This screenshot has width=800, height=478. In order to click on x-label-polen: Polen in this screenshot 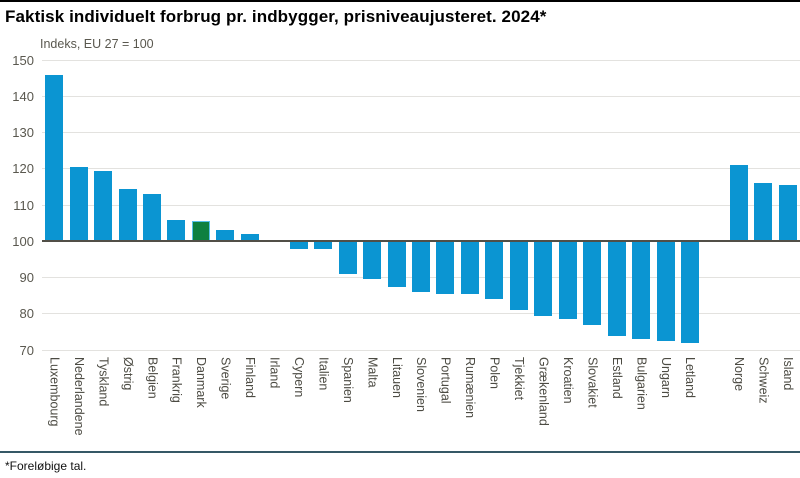, I will do `click(494, 403)`.